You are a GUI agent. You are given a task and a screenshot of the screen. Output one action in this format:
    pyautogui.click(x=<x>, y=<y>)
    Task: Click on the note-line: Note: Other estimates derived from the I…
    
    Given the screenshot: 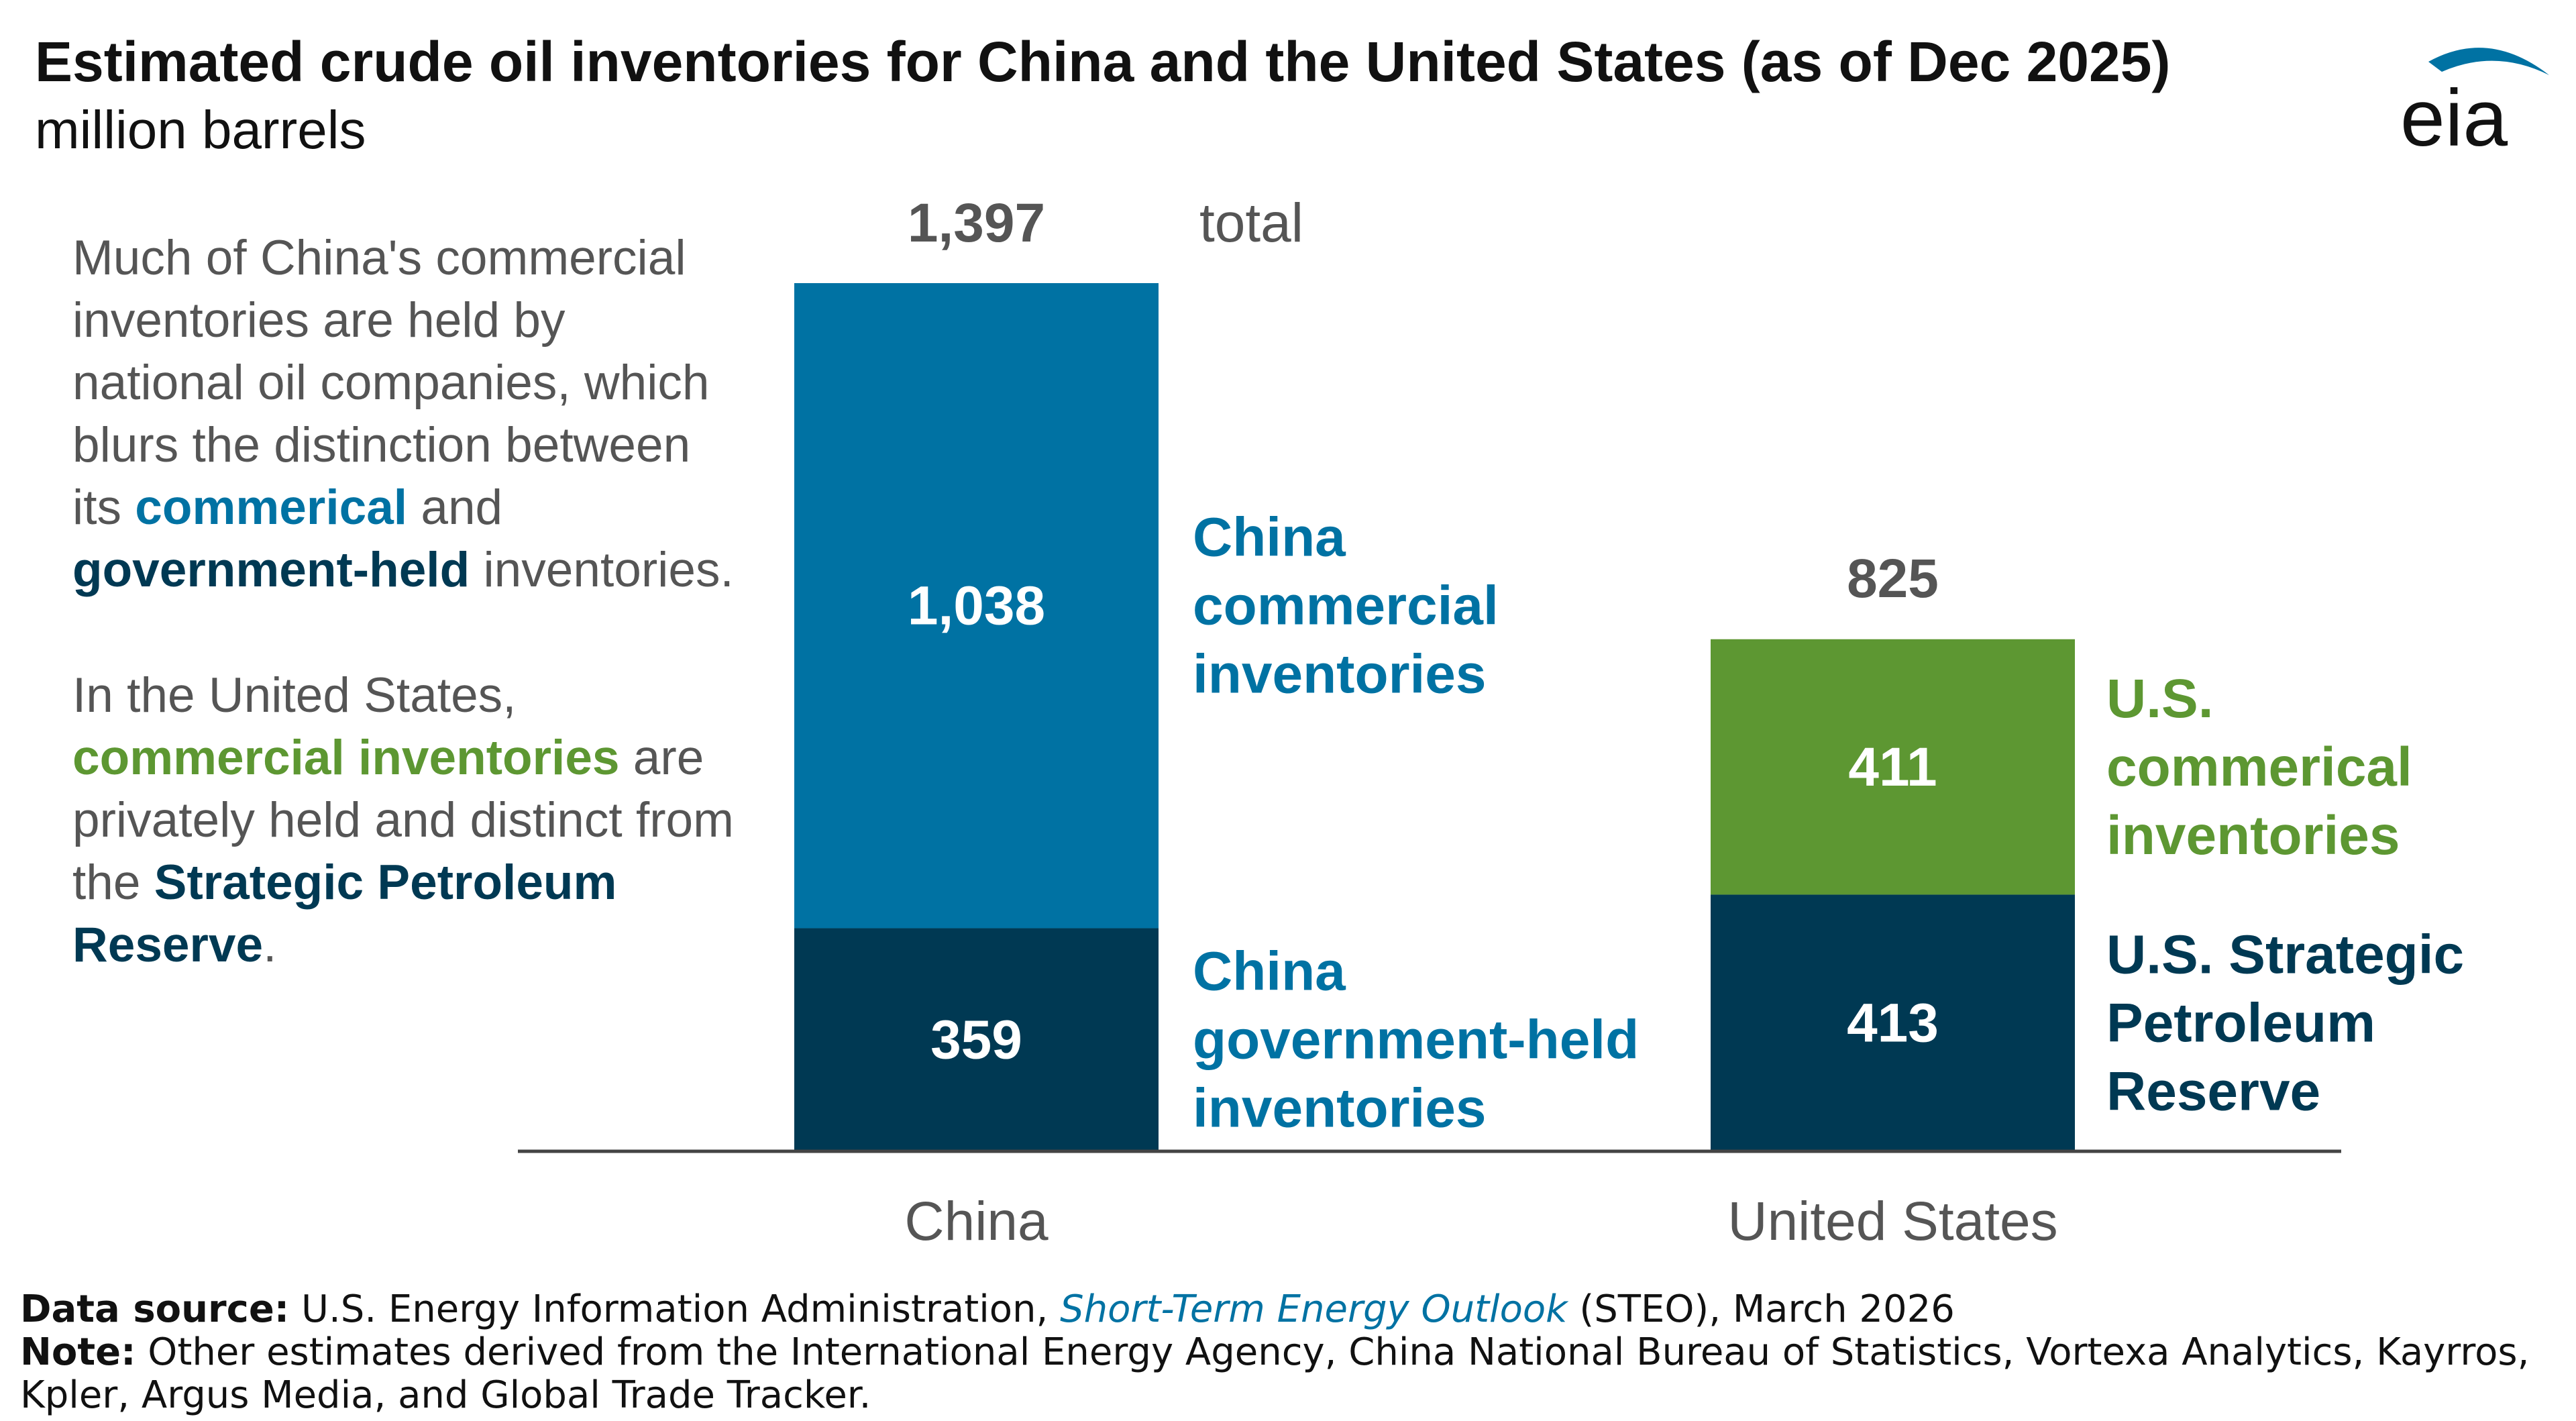 What is the action you would take?
    pyautogui.click(x=1275, y=1373)
    